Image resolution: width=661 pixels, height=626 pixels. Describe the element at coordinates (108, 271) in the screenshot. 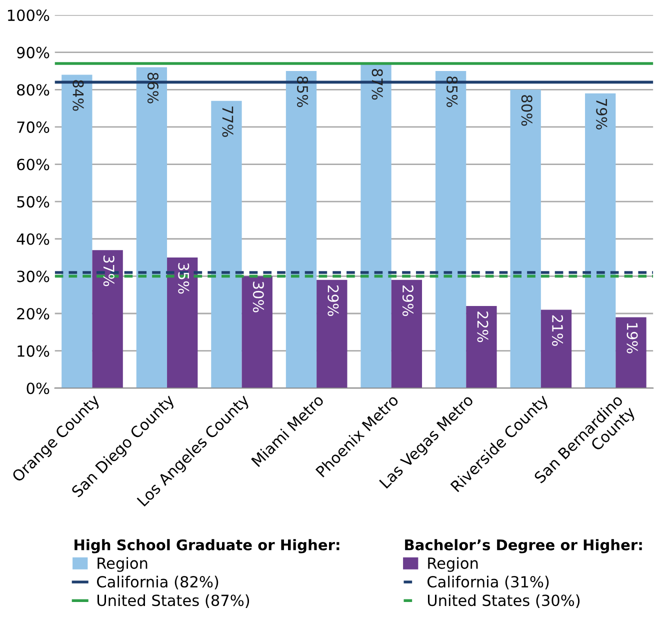

I see `data-label: 37%` at that location.